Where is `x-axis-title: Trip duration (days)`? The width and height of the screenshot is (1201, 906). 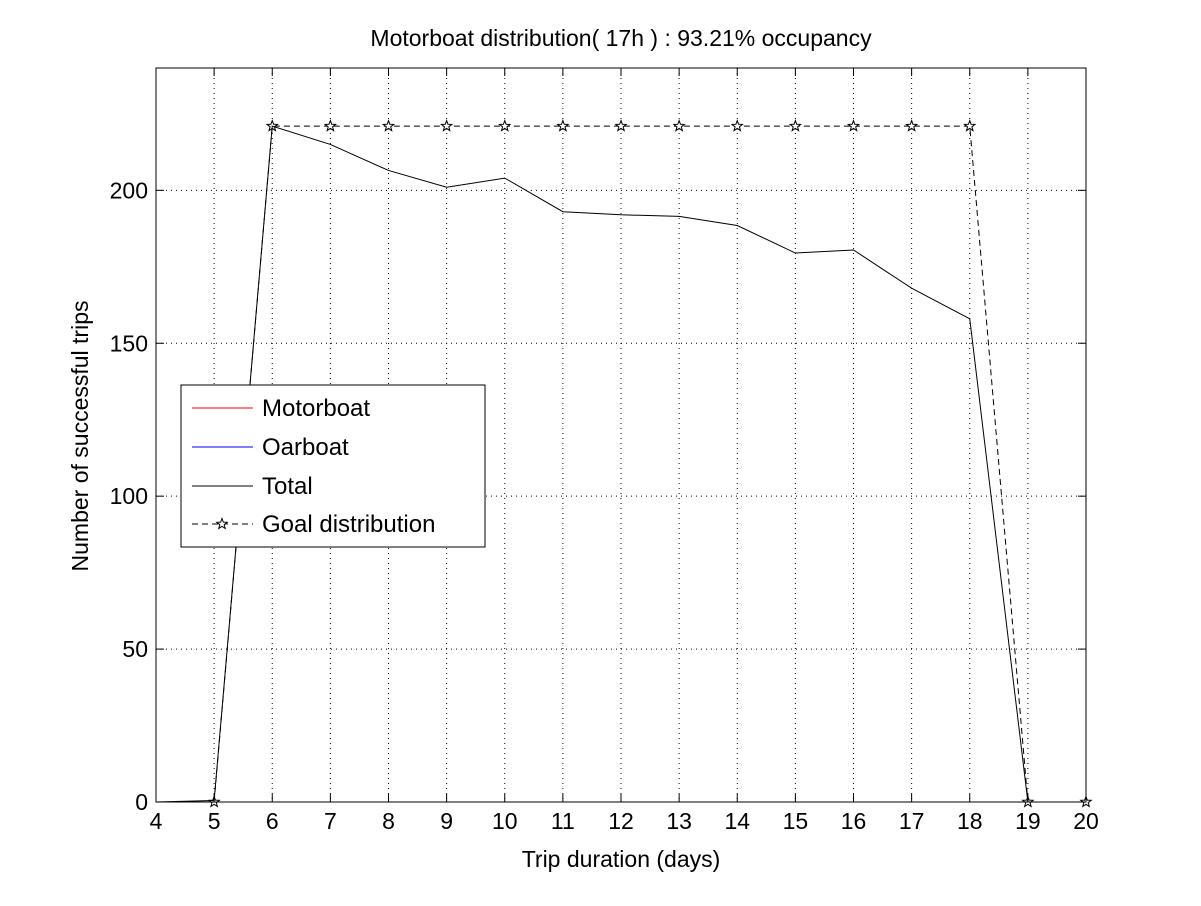 x-axis-title: Trip duration (days) is located at coordinates (621, 859).